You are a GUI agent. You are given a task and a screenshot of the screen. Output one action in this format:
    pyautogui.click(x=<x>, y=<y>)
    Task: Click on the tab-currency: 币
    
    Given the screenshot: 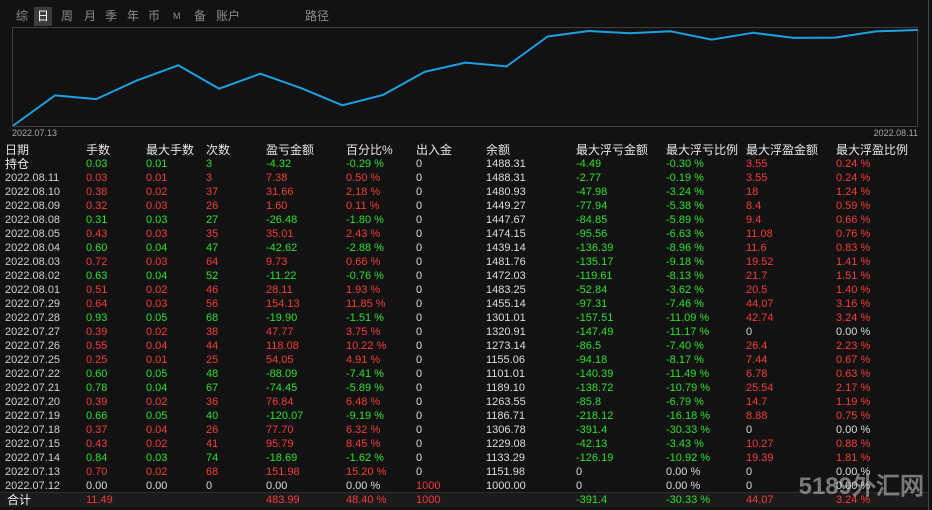 What is the action you would take?
    pyautogui.click(x=154, y=16)
    